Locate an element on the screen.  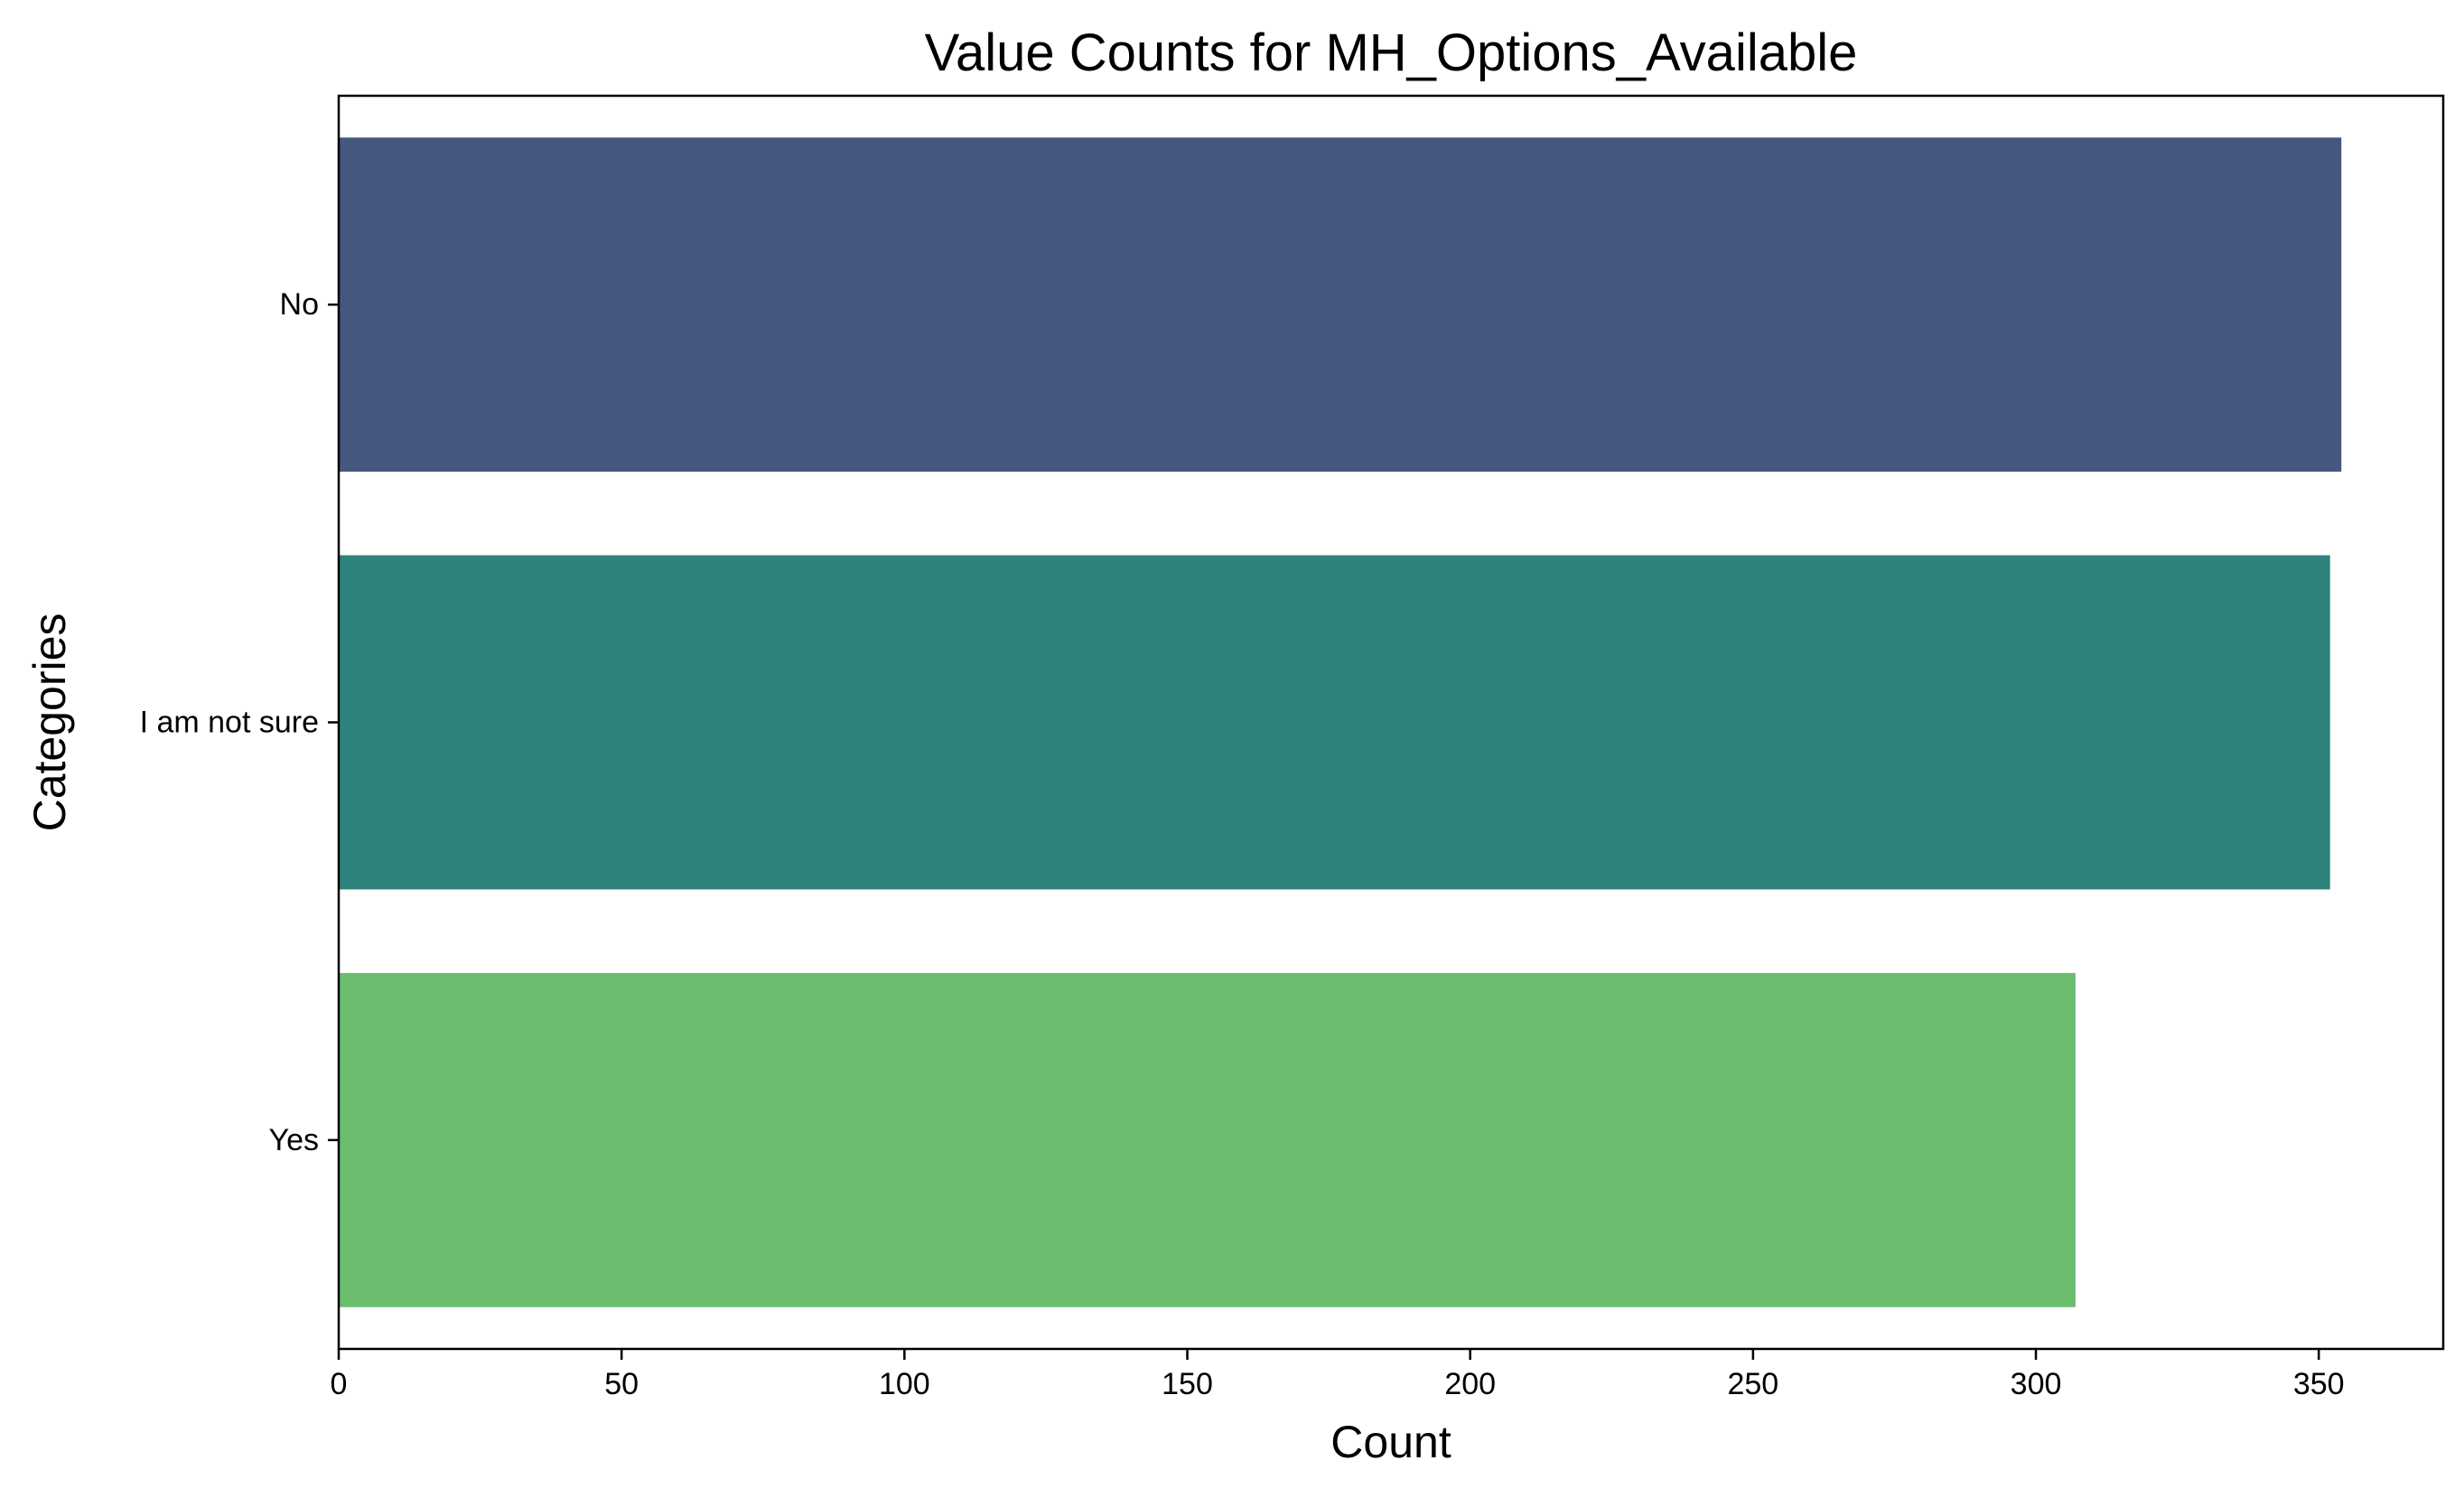
y-axis-ticks: No I am not sure Yes is located at coordinates (239, 722).